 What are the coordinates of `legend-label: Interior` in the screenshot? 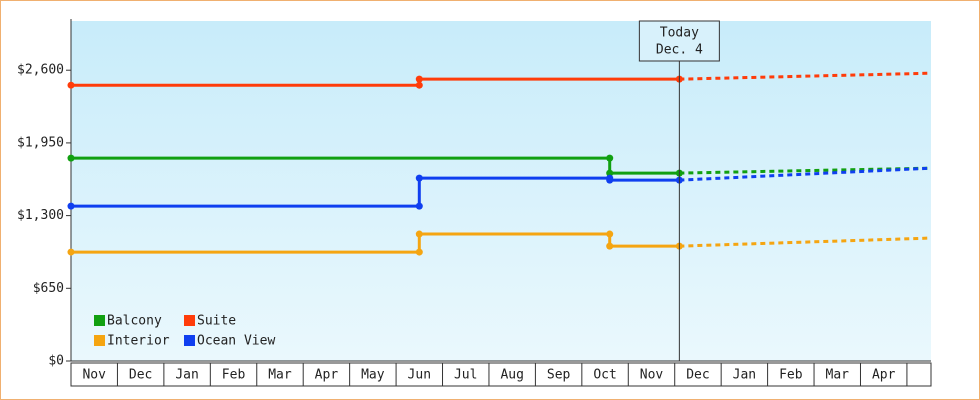 It's located at (138, 341).